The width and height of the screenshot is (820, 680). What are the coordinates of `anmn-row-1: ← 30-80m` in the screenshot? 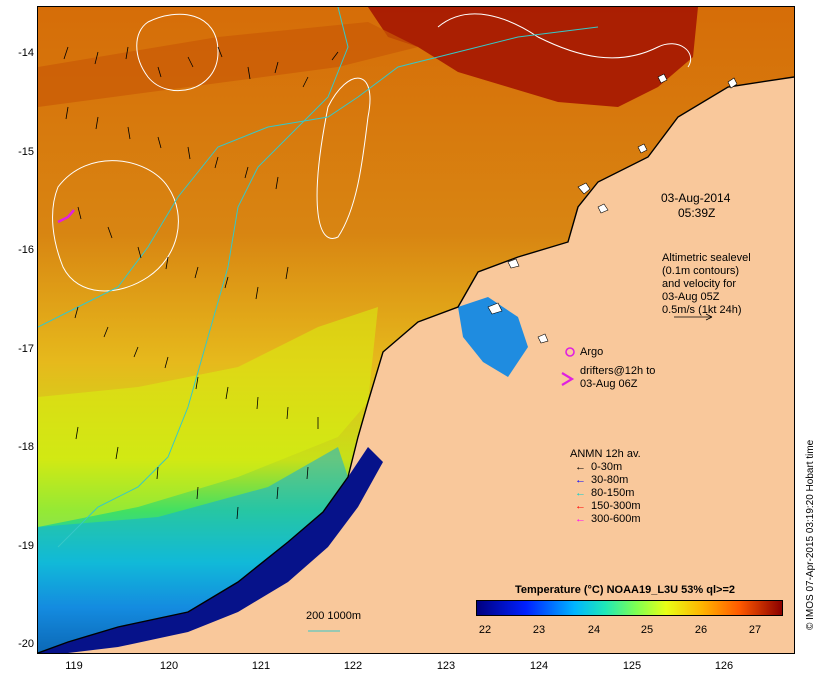 It's located at (601, 480).